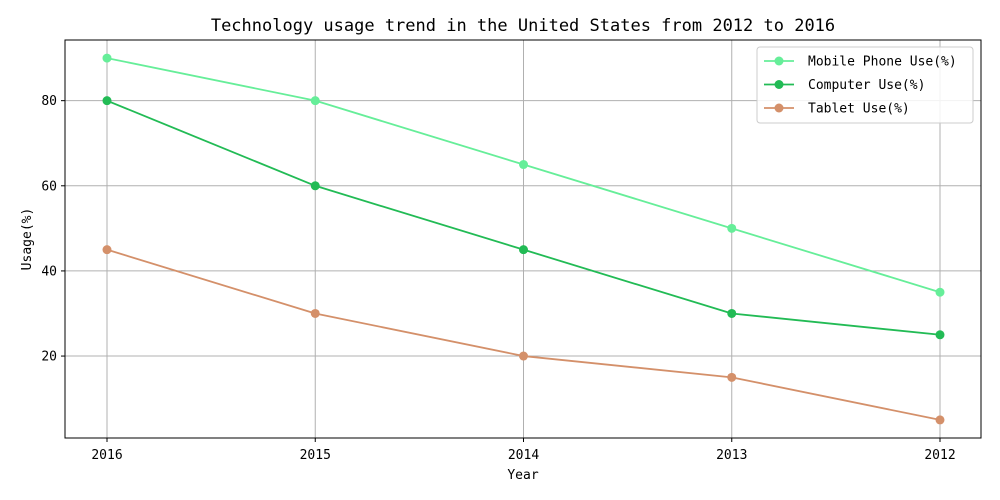 The image size is (1000, 500). What do you see at coordinates (49, 101) in the screenshot?
I see `y-tick-label: 80` at bounding box center [49, 101].